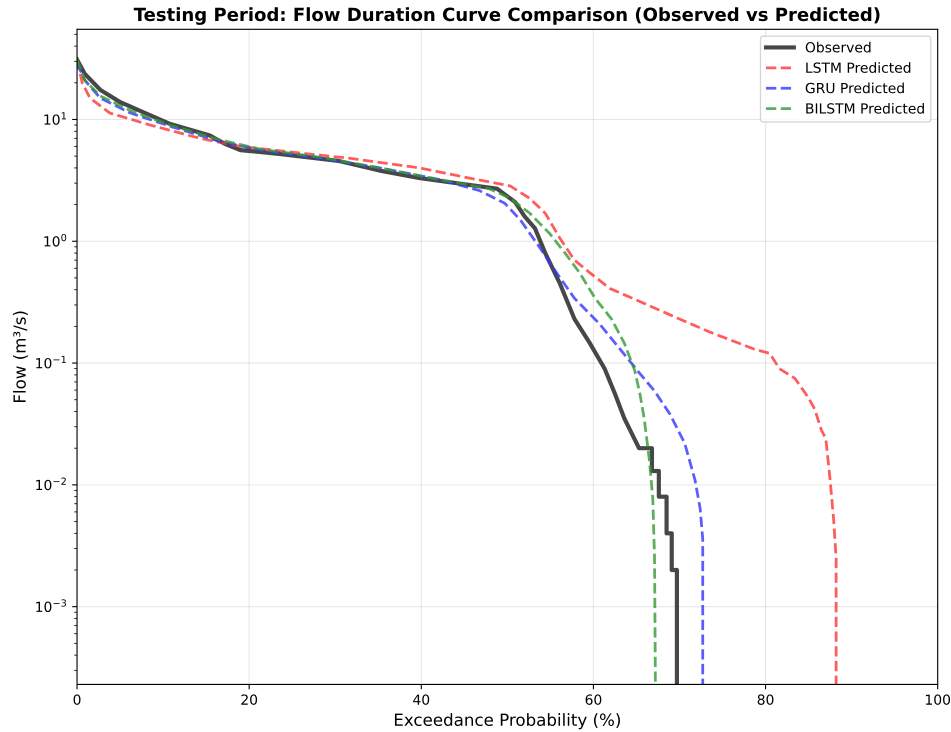  Describe the element at coordinates (249, 699) in the screenshot. I see `x-tick-label: 20` at that location.